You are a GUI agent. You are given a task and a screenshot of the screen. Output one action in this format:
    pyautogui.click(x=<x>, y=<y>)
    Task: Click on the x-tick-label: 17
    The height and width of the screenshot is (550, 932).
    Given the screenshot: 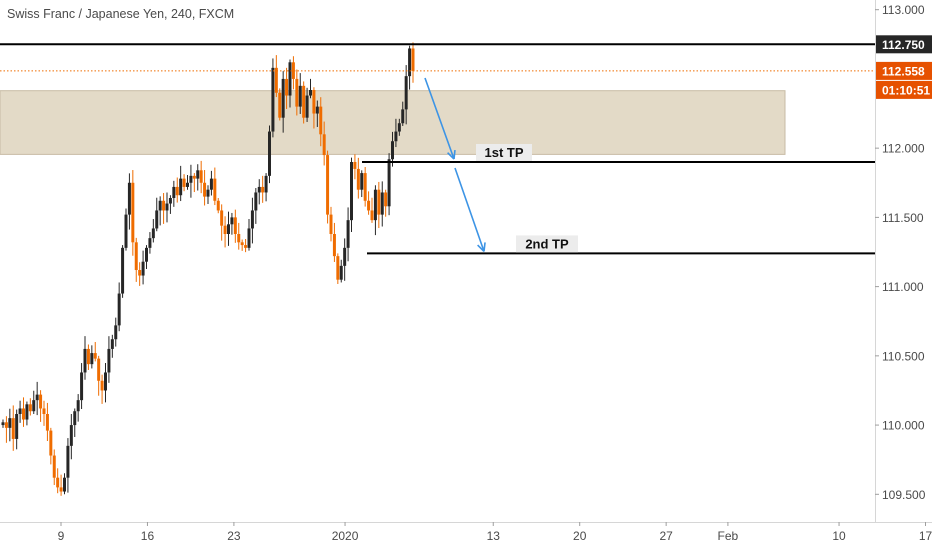 What is the action you would take?
    pyautogui.click(x=925, y=536)
    